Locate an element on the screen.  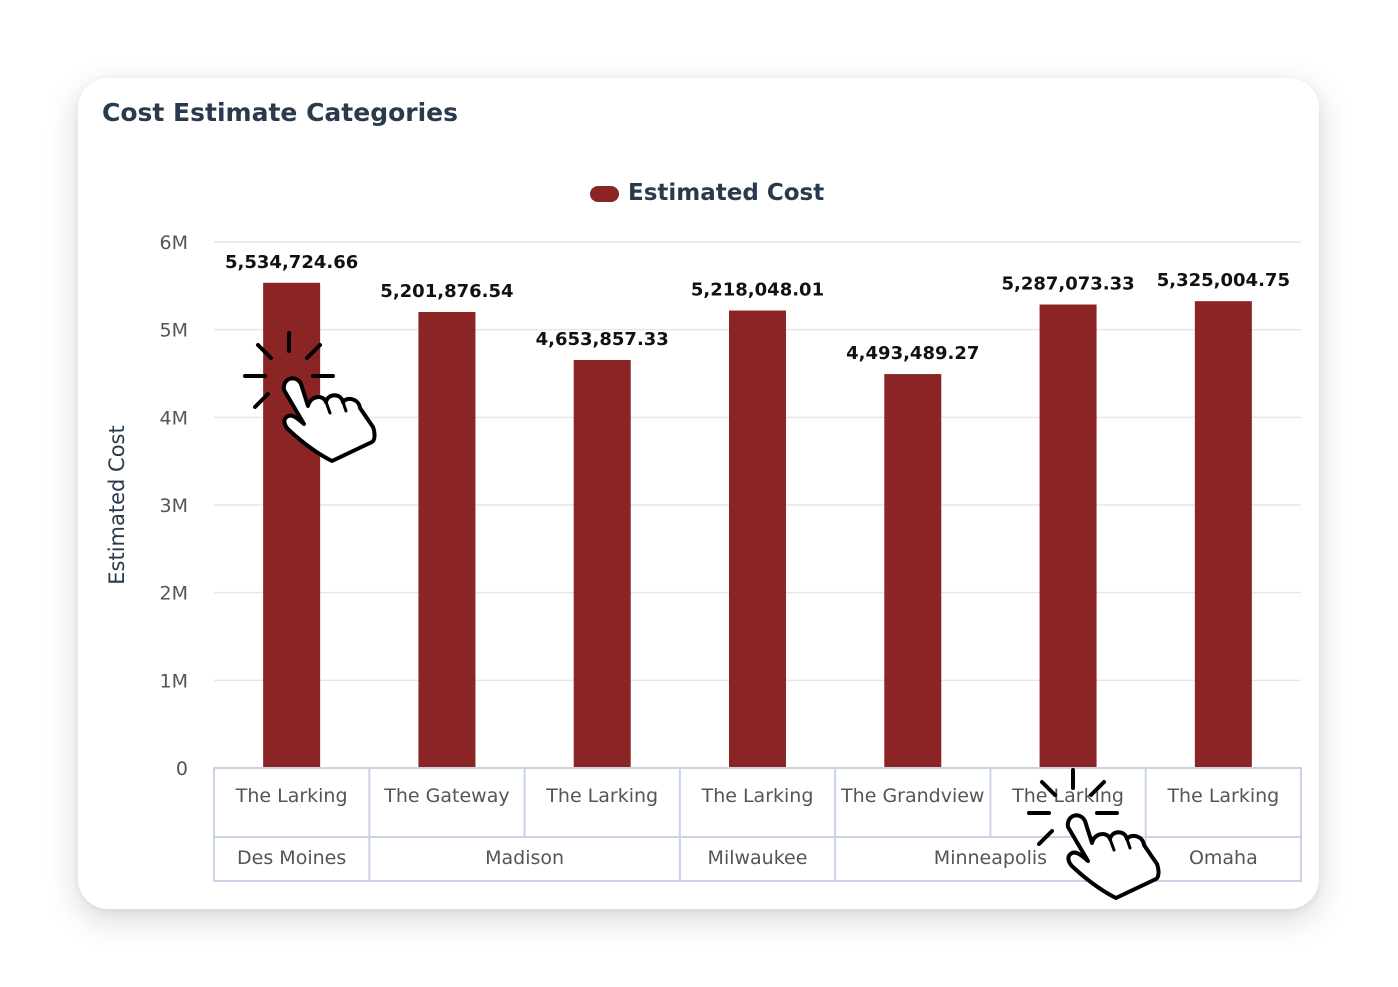
x-group-label: Omaha is located at coordinates (1223, 858).